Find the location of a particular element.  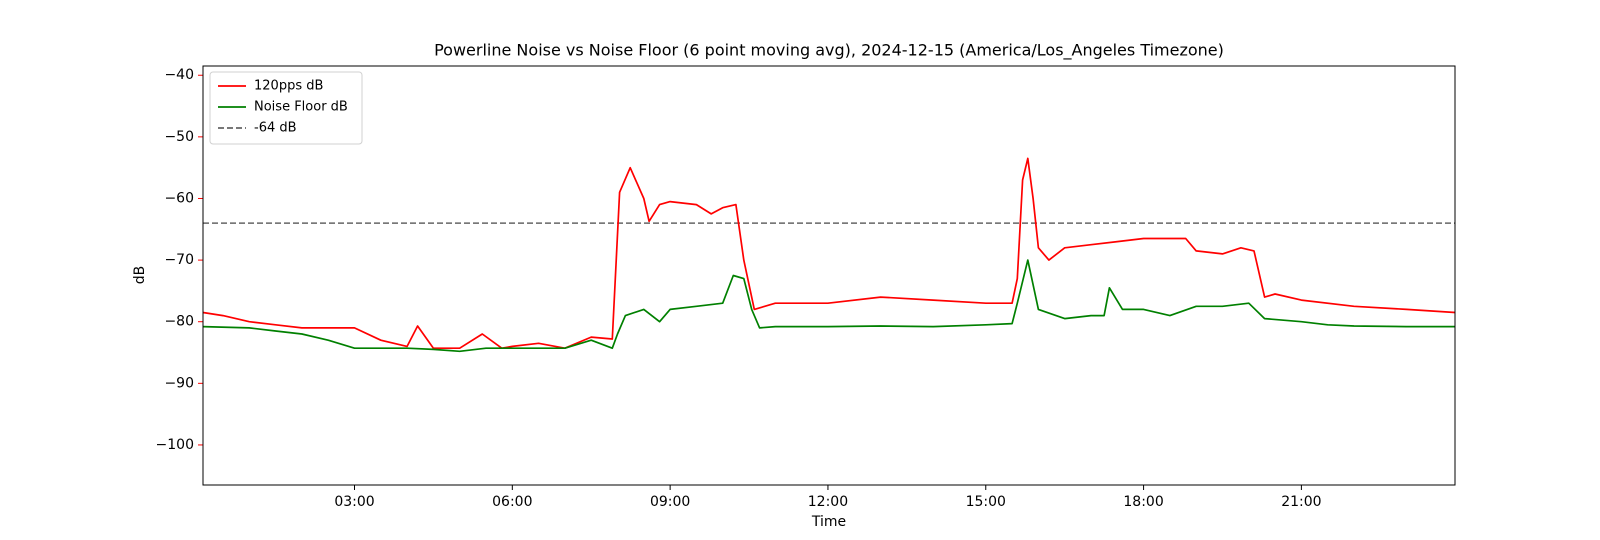

legend-label: 120pps dB is located at coordinates (288, 86).